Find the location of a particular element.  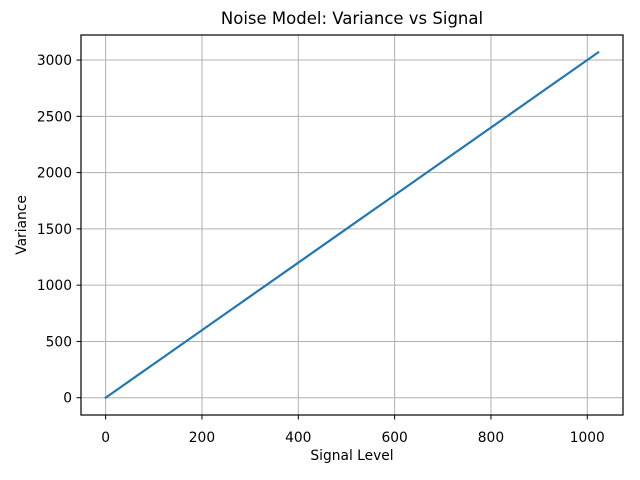

y-tick-label: 3000 is located at coordinates (54, 61).